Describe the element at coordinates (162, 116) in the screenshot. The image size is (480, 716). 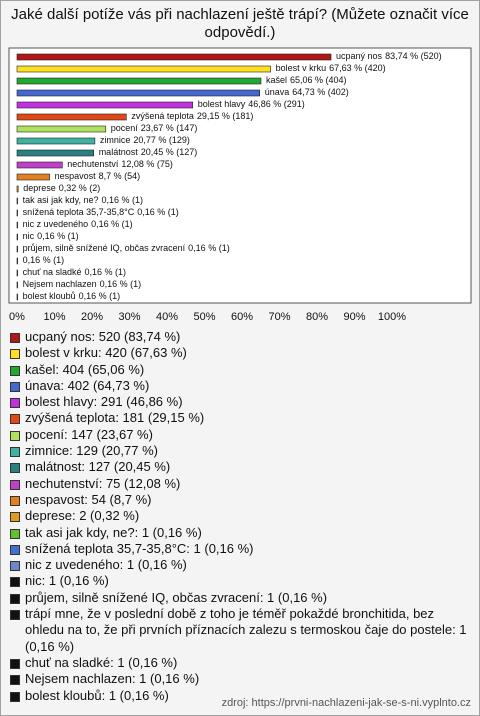
I see `category-label: zvýšená teplota` at that location.